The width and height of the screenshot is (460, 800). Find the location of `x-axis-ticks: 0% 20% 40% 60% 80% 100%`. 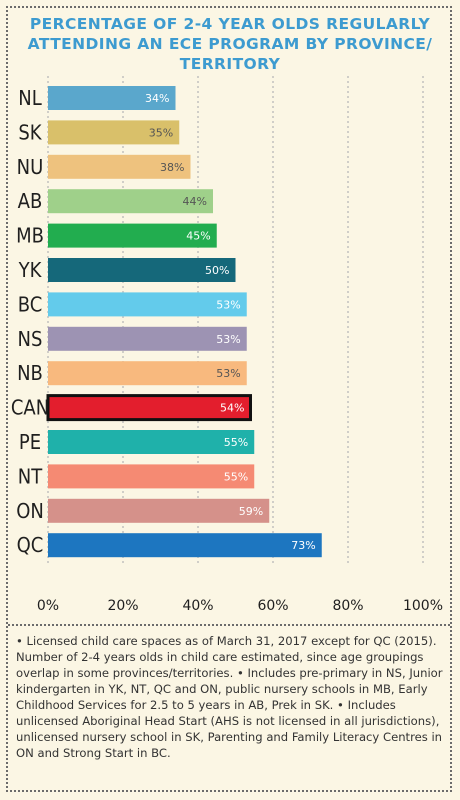

x-axis-ticks: 0% 20% 40% 60% 80% 100% is located at coordinates (240, 606).